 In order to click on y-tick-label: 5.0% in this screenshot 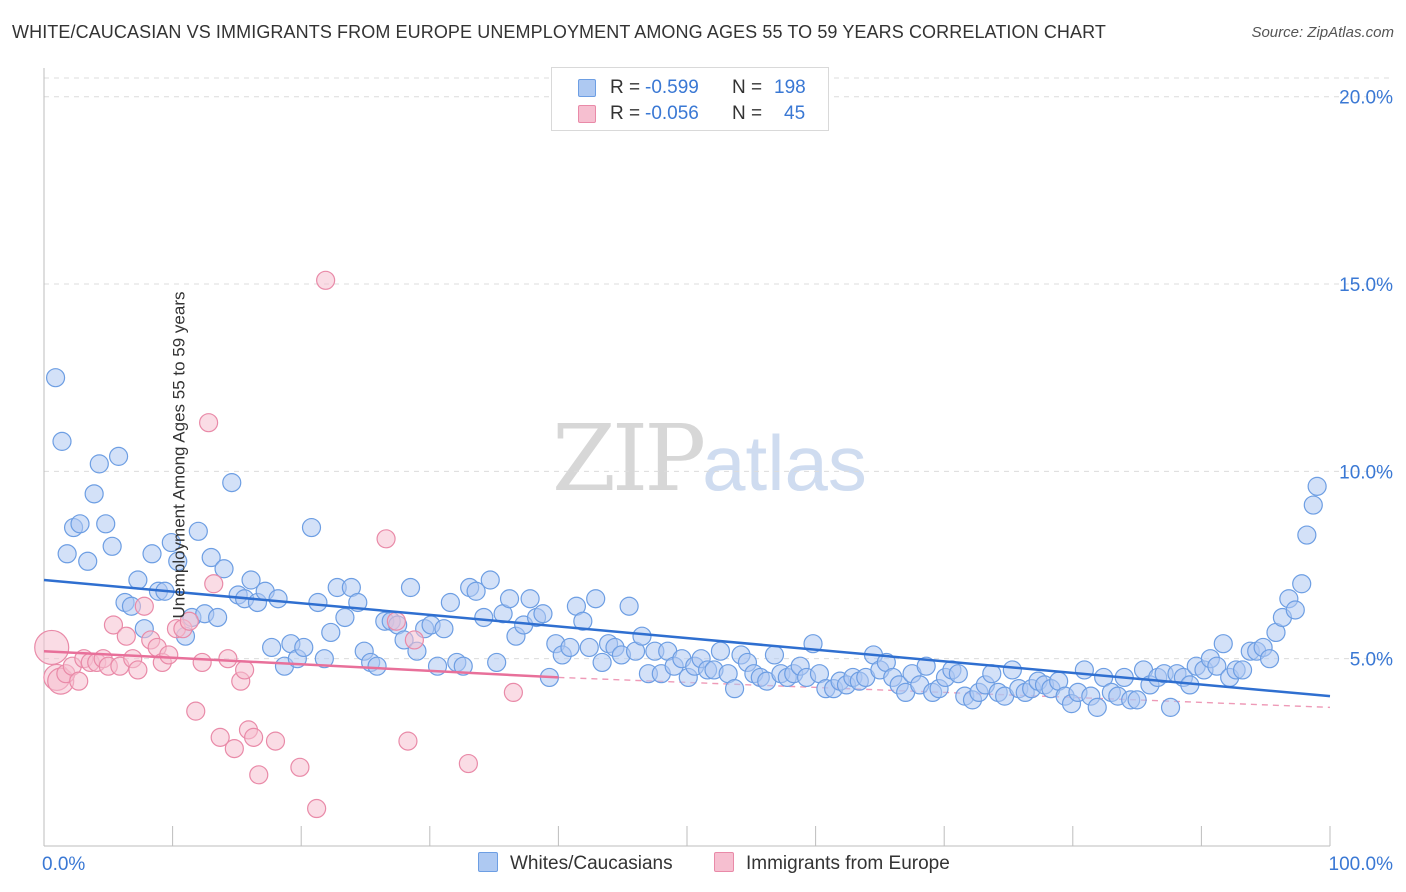, I will do `click(1371, 660)`.